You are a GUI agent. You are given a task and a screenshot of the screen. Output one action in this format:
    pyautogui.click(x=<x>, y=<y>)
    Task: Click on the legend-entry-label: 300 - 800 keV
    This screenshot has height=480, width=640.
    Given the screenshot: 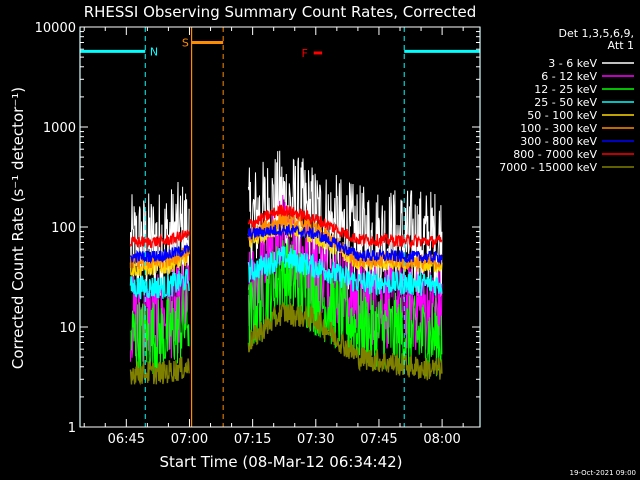 What is the action you would take?
    pyautogui.click(x=558, y=141)
    